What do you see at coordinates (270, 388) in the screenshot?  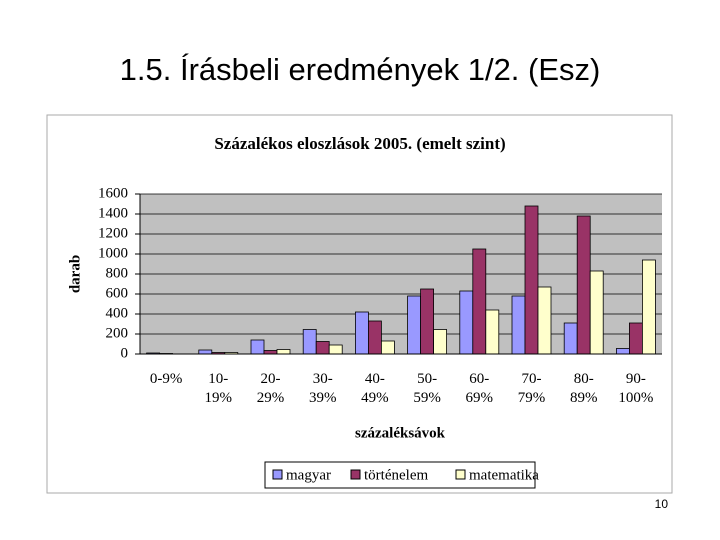 I see `x-tick-label: 20- 29%` at bounding box center [270, 388].